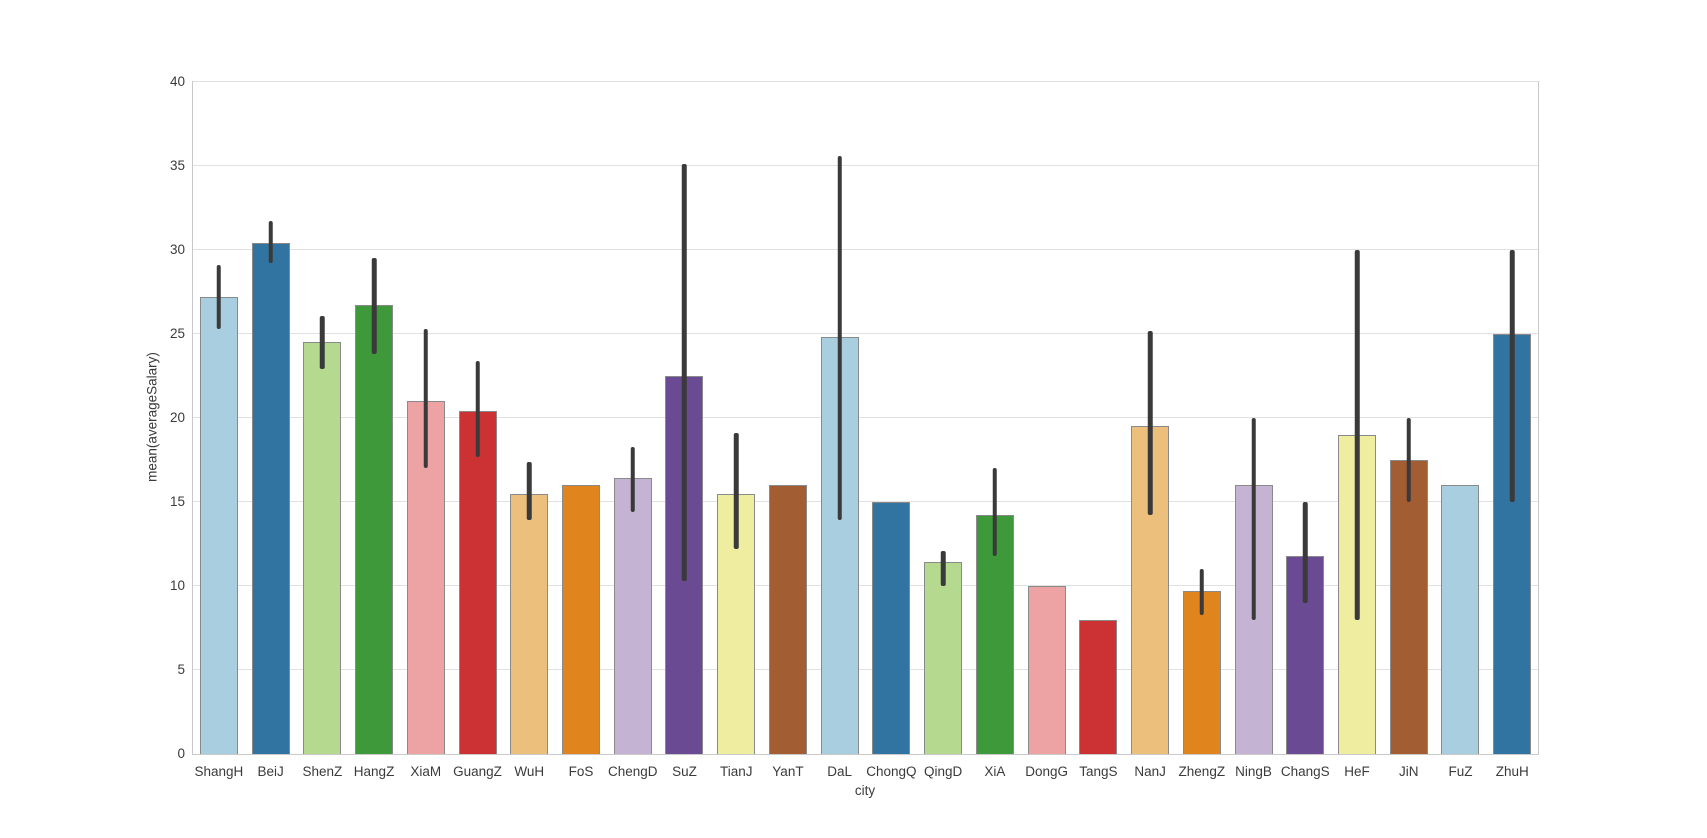  Describe the element at coordinates (177, 585) in the screenshot. I see `y-tick-label: 10` at that location.